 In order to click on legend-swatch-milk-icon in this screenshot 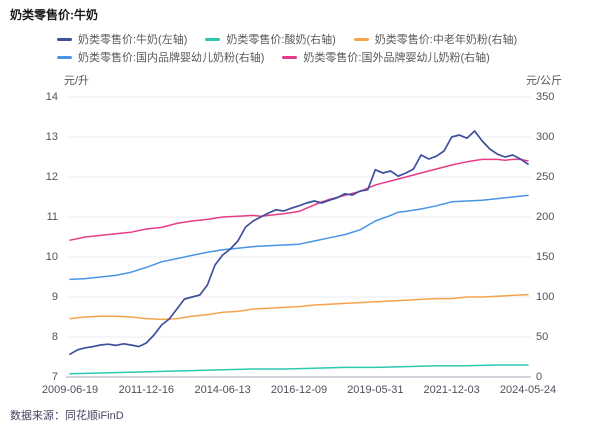, I will do `click(64, 39)`.